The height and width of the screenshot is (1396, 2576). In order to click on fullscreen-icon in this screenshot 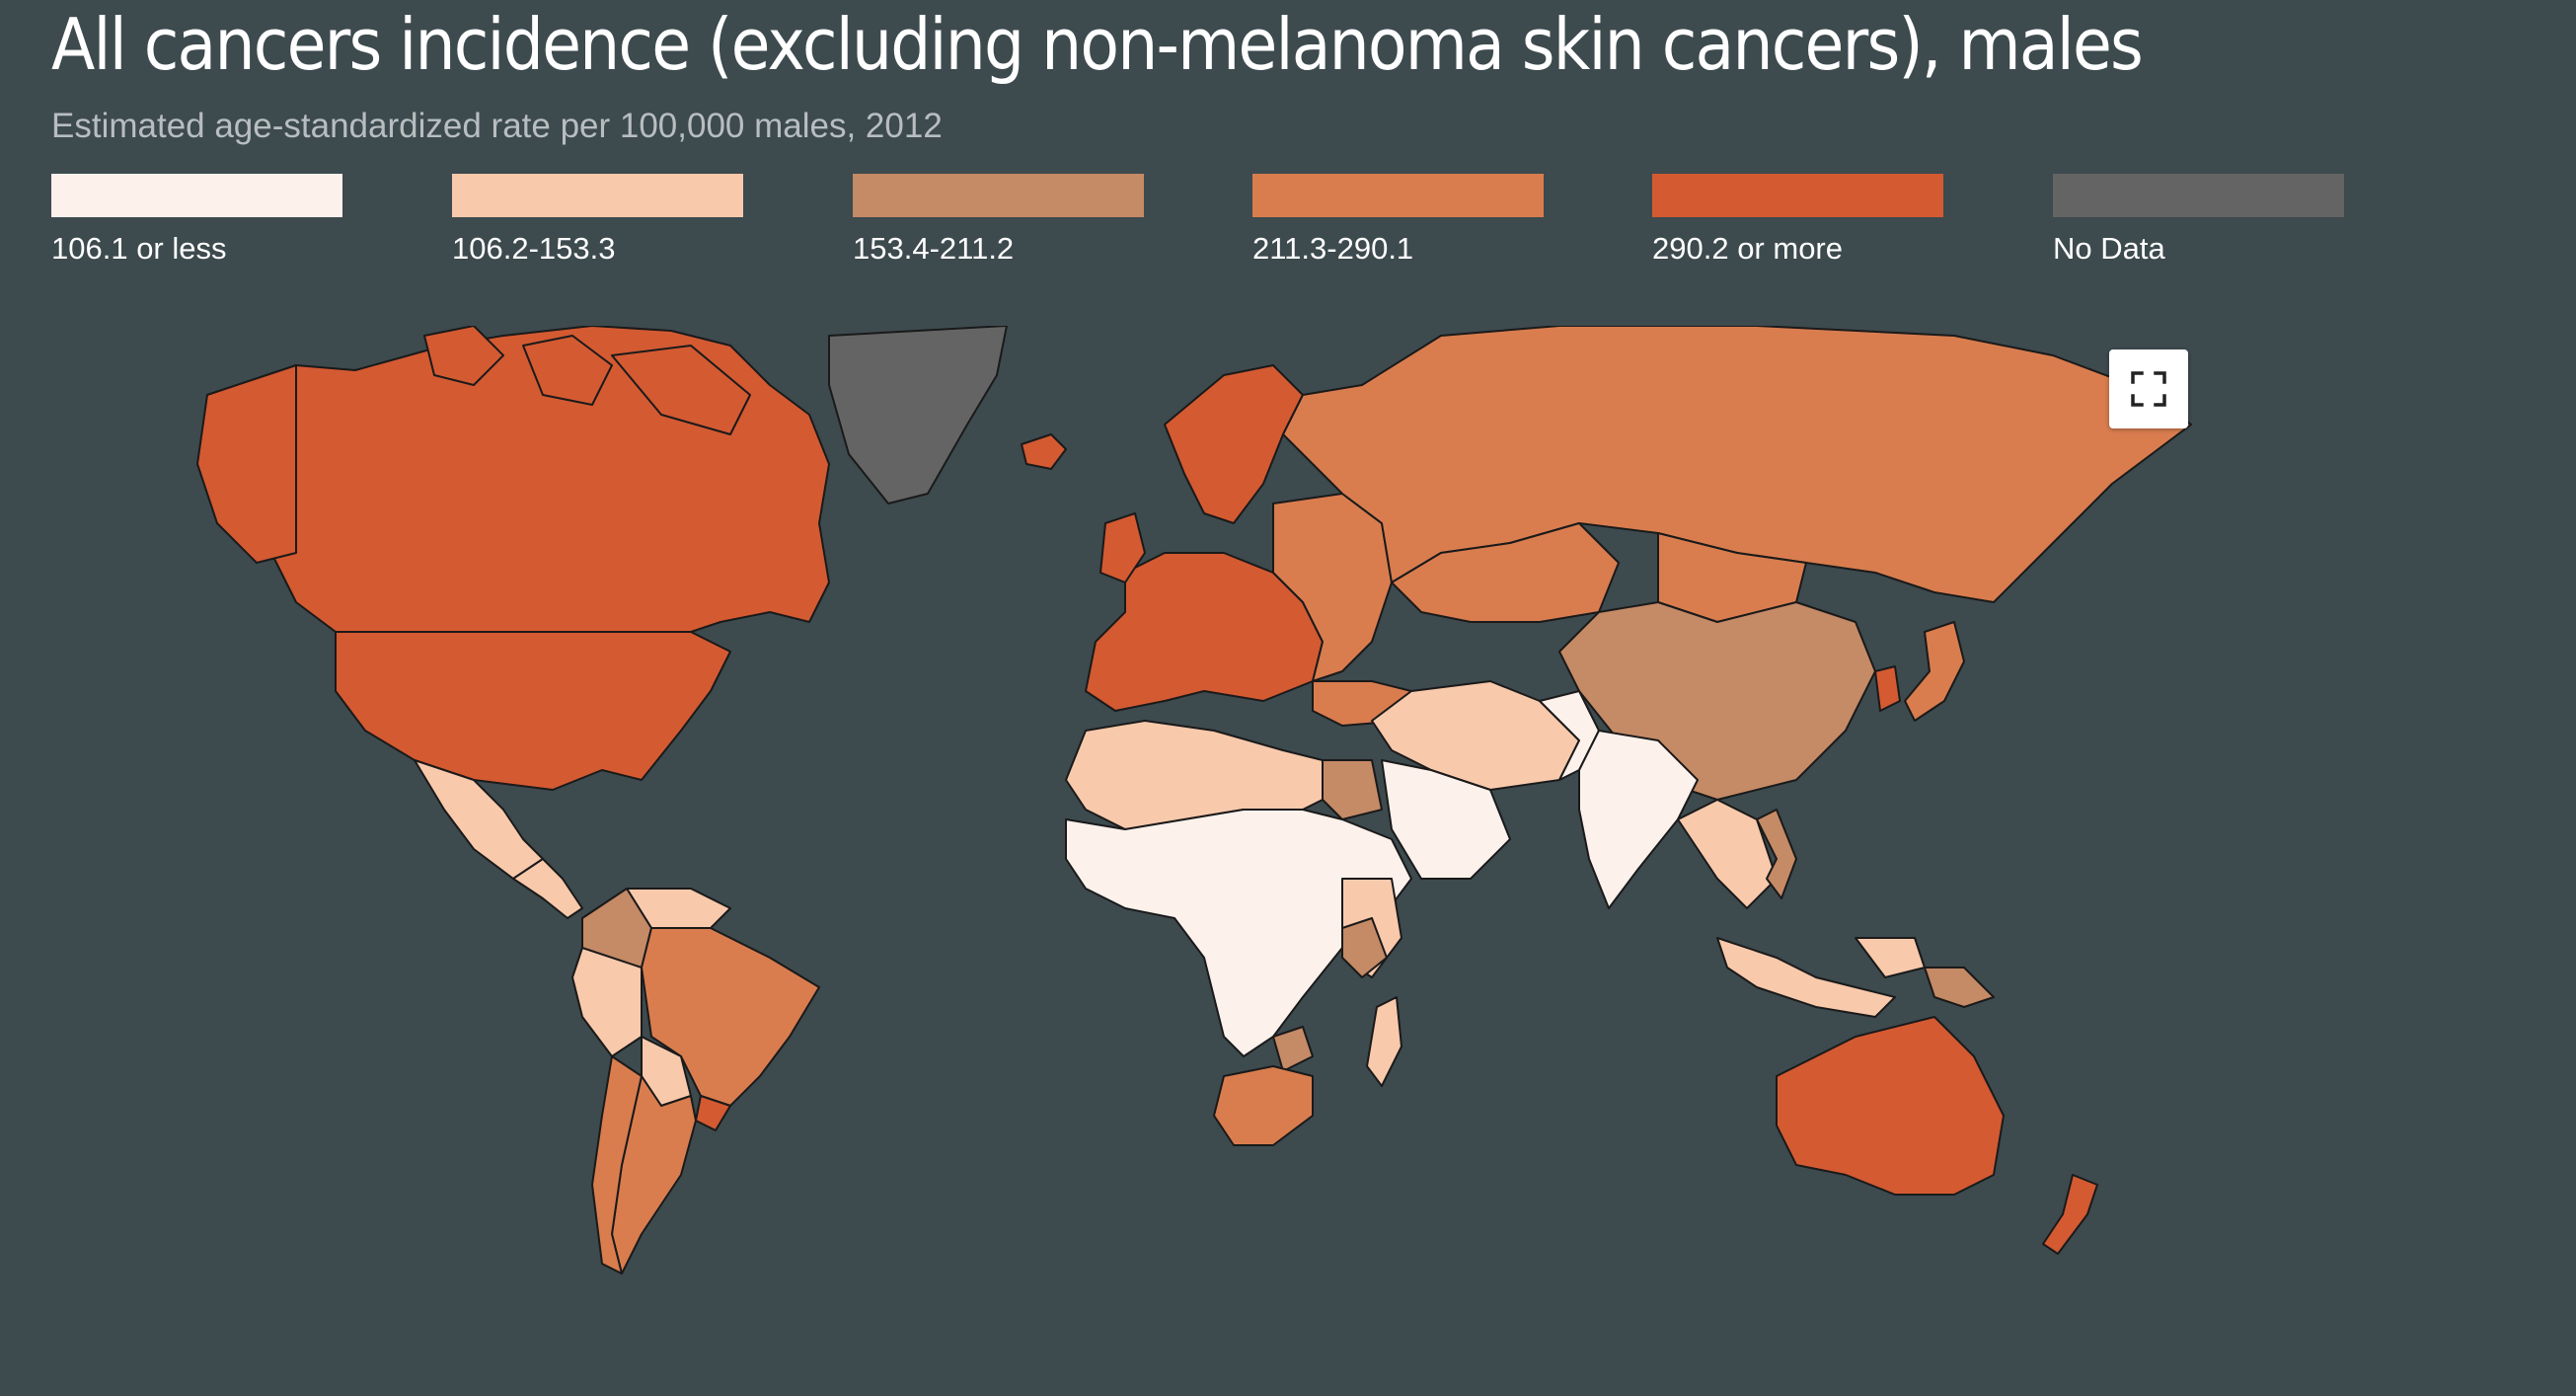, I will do `click(2149, 389)`.